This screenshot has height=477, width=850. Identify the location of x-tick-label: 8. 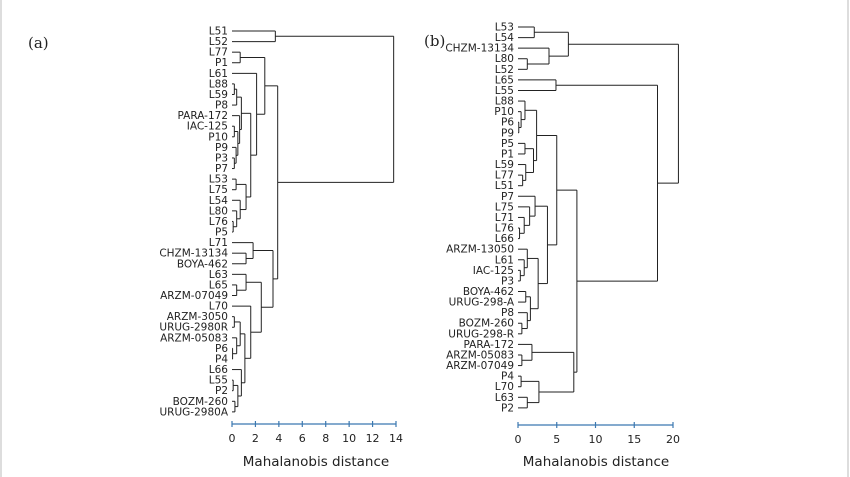
(325, 438).